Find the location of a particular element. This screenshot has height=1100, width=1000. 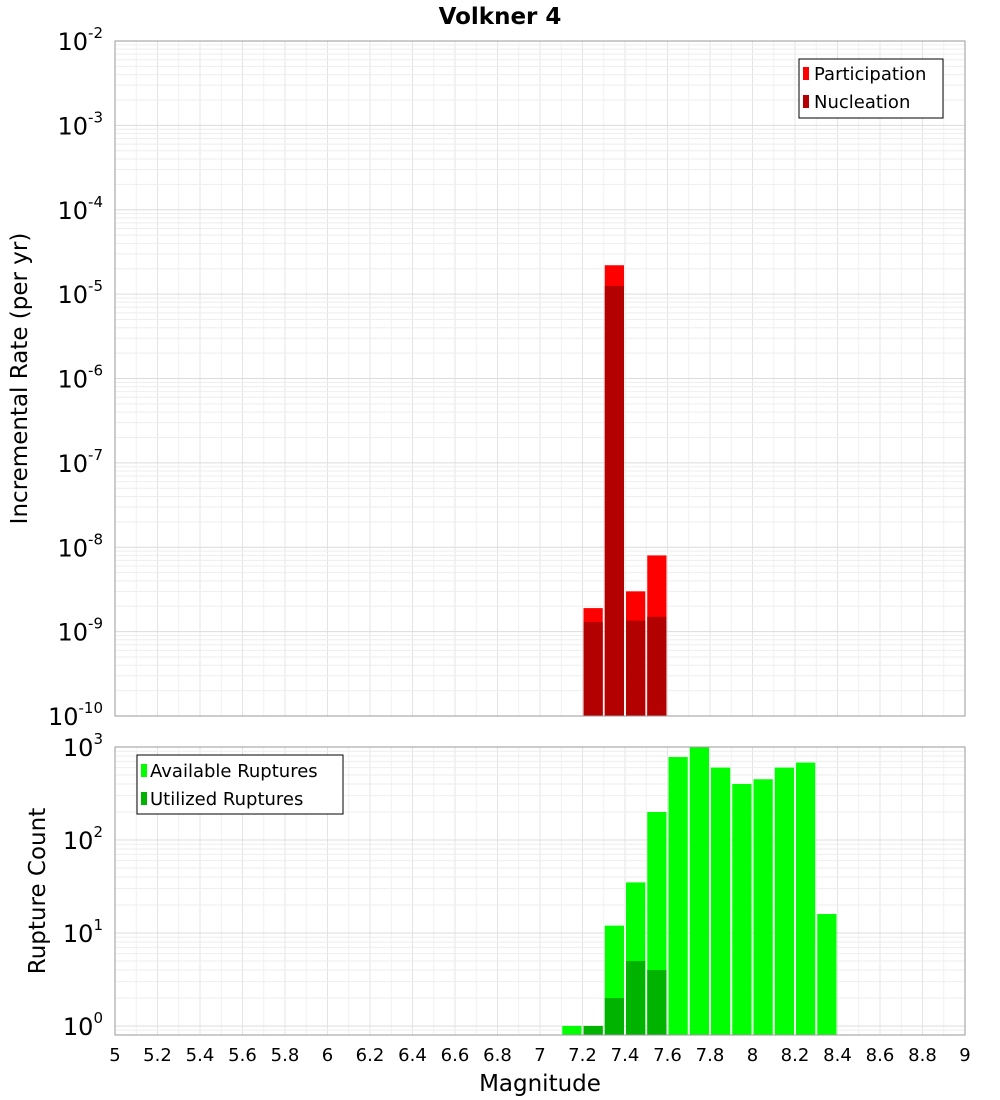

y-tick-label: 10⁻¹⁰ is located at coordinates (75, 715).